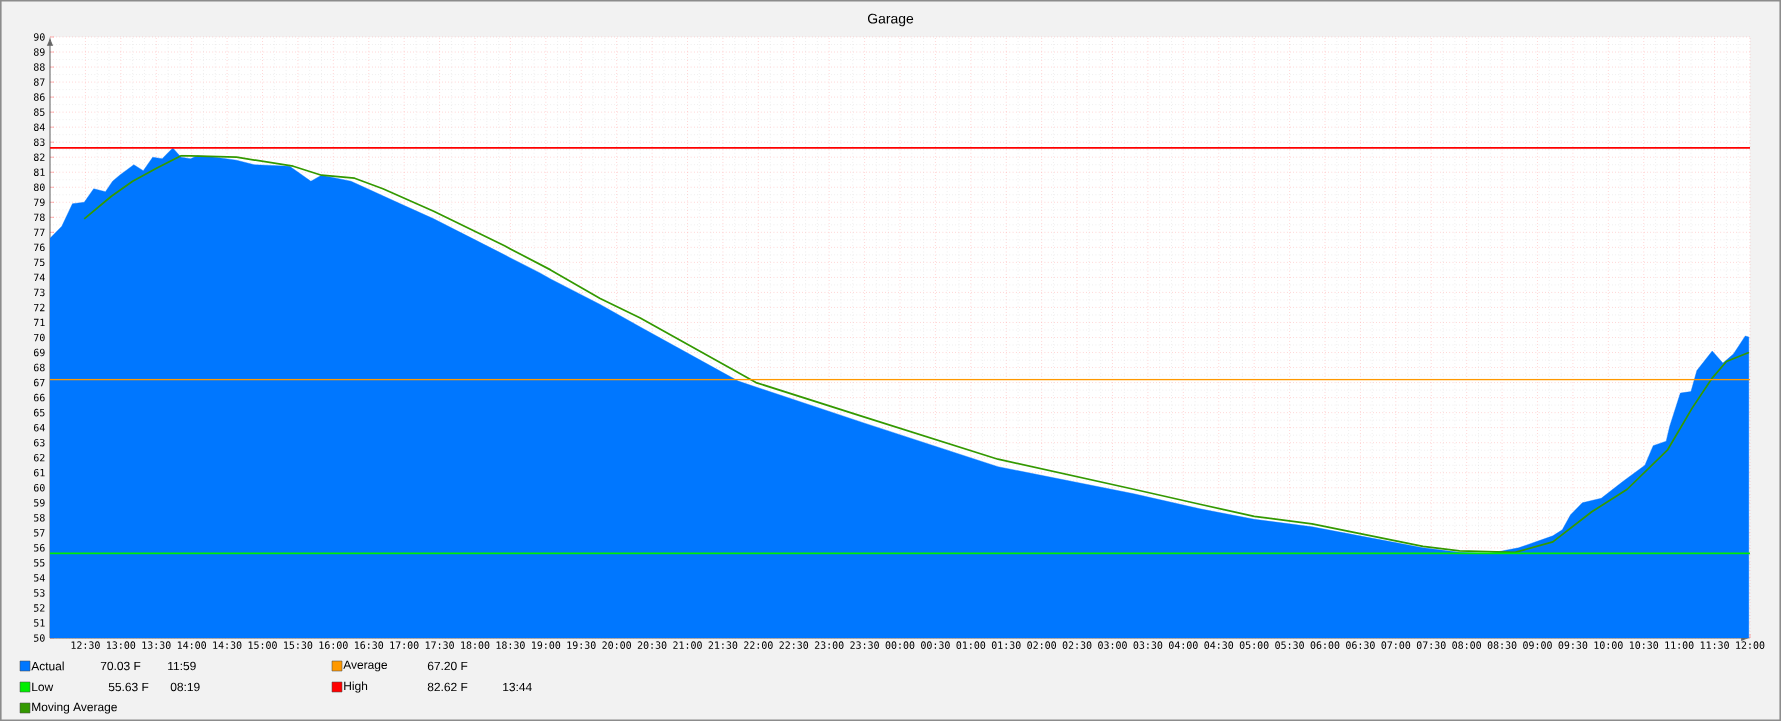 The height and width of the screenshot is (721, 1781). Describe the element at coordinates (356, 687) in the screenshot. I see `legend-label: High` at that location.